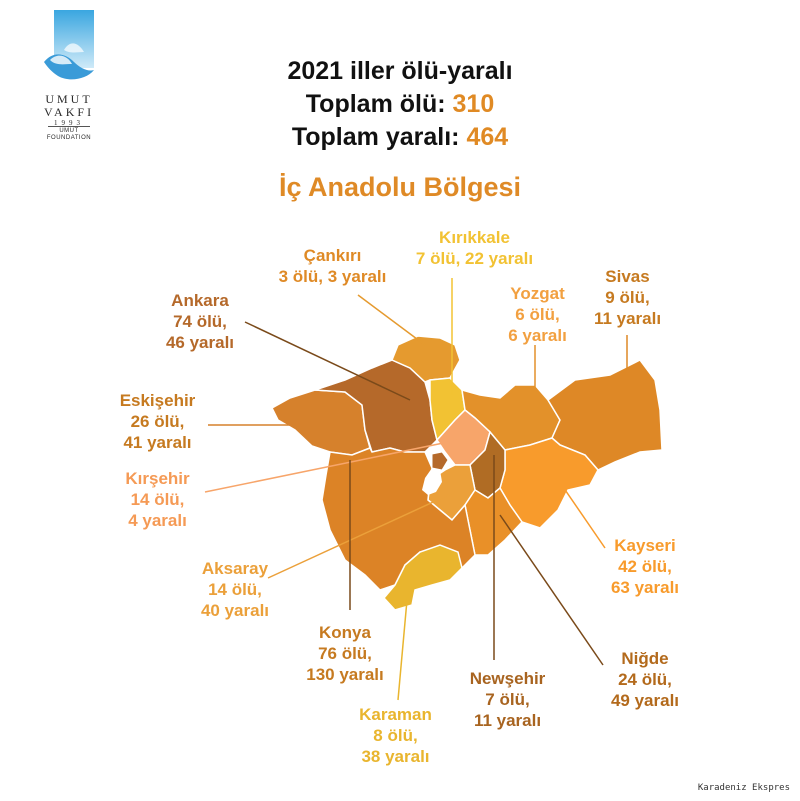  Describe the element at coordinates (537, 293) in the screenshot. I see `label-yozgat-name: Yozgat` at that location.